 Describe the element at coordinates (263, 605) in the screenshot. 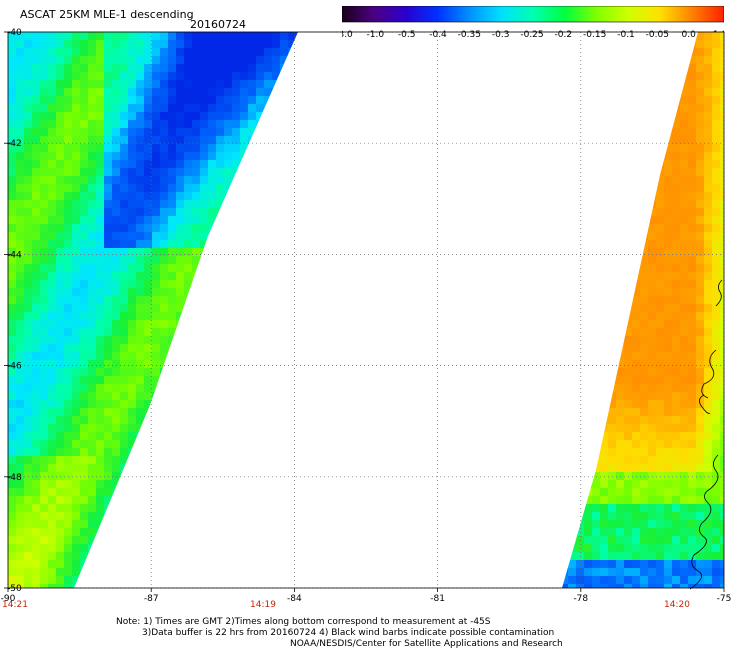

I see `time-label-mid: 14:19` at that location.